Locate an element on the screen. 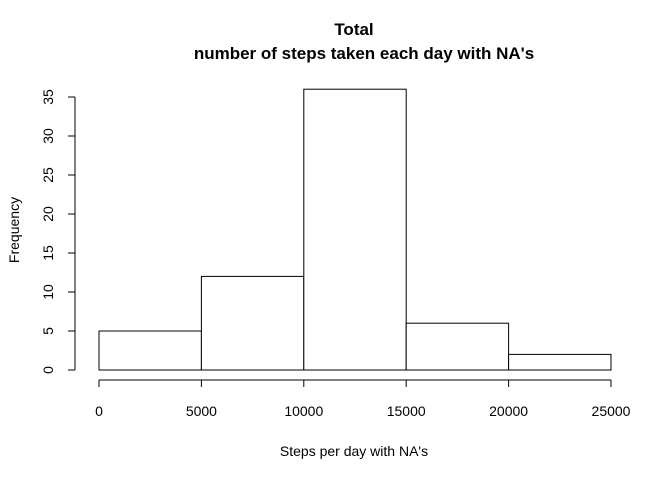  x-axis-label: Steps per day with NA's is located at coordinates (354, 451).